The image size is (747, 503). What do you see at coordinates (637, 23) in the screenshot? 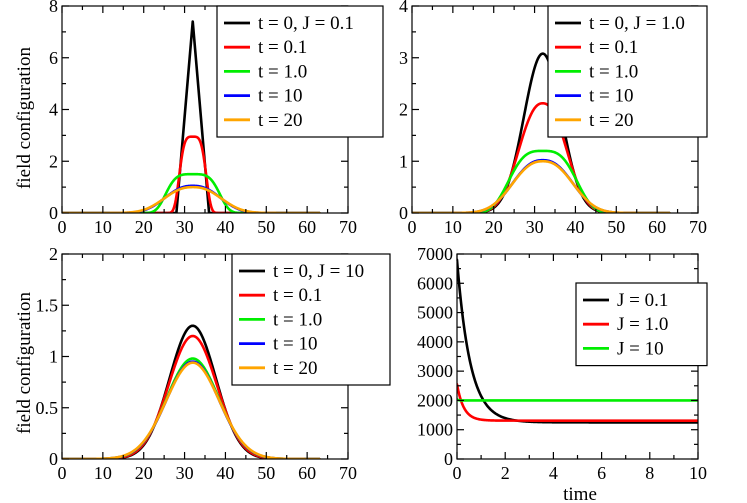
I see `legend-label: t = 0, J = 1.0` at bounding box center [637, 23].